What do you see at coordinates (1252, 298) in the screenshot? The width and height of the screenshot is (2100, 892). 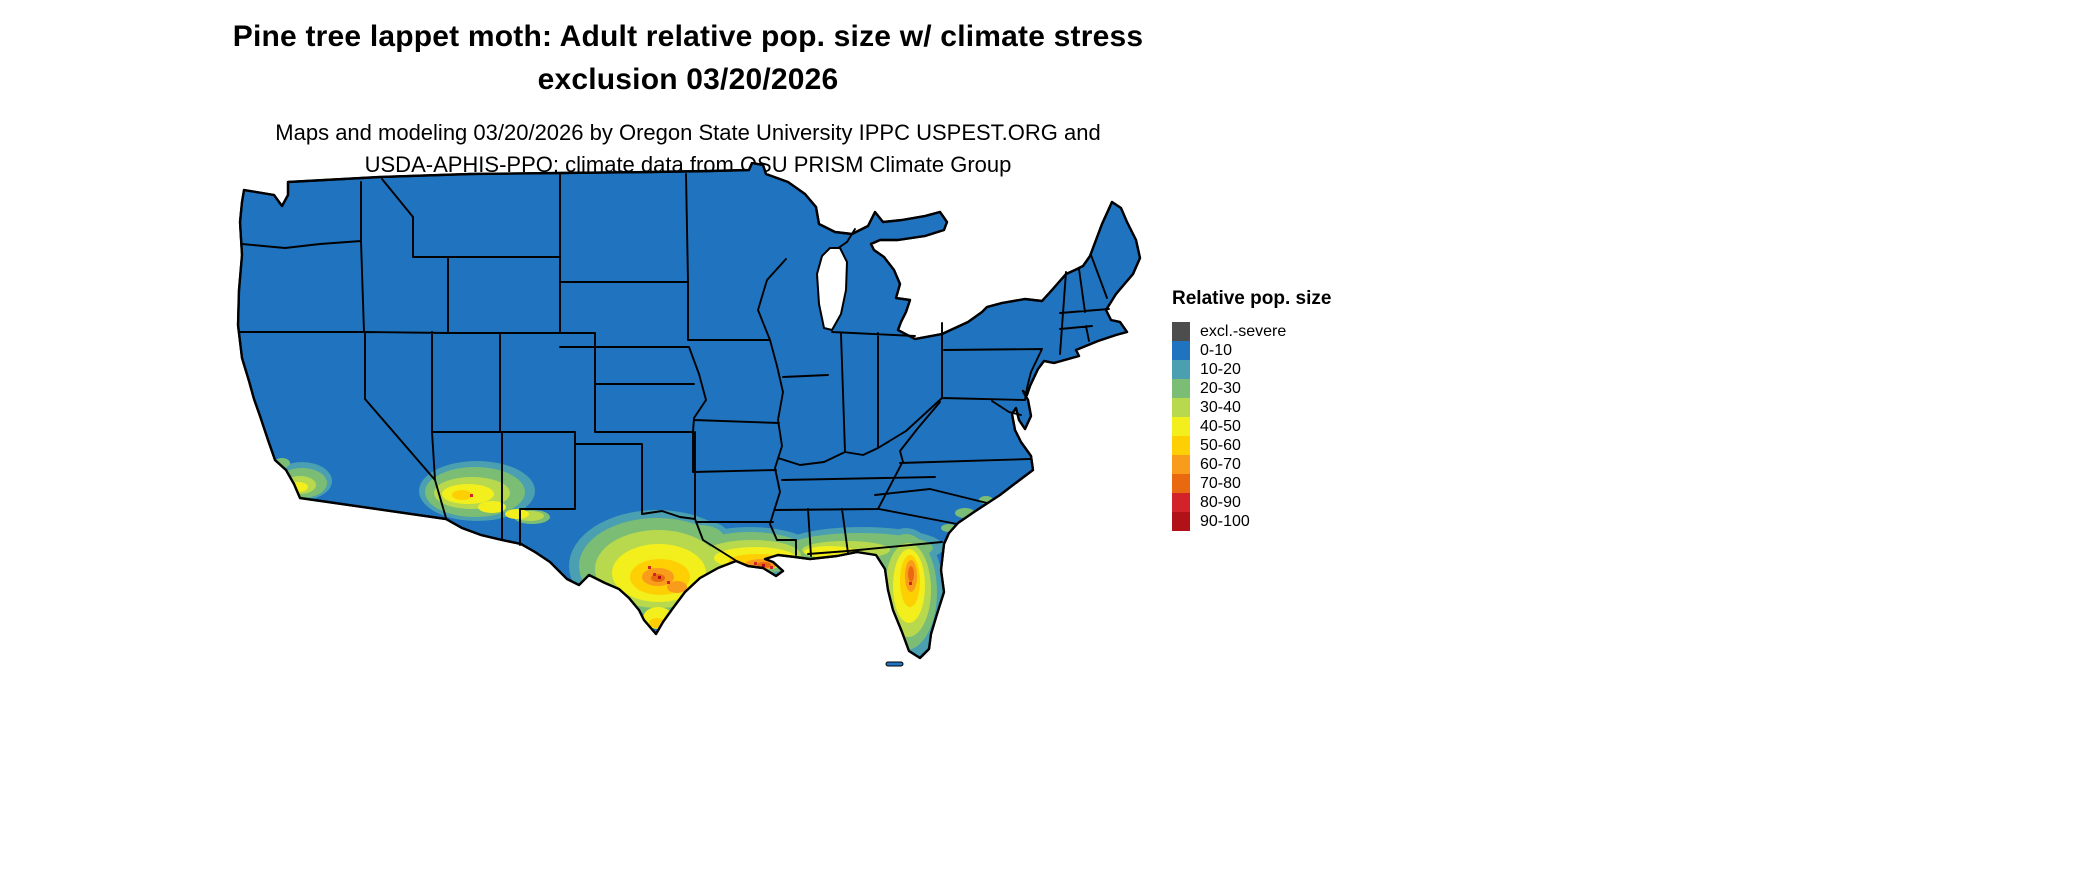 I see `legend-title: Relative pop. size` at bounding box center [1252, 298].